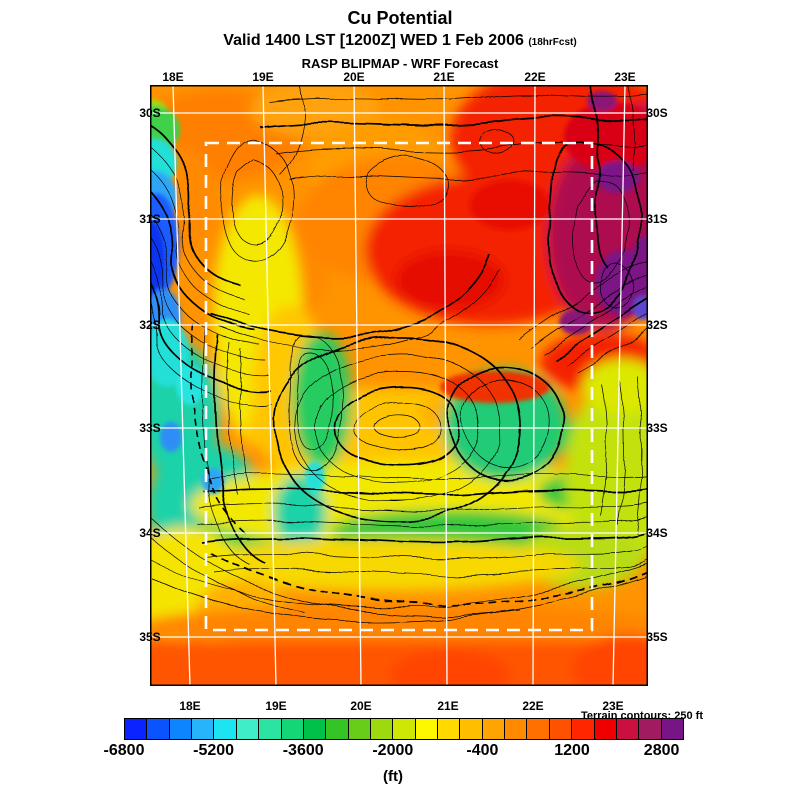  What do you see at coordinates (190, 706) in the screenshot?
I see `lon-label-bottom-18E: 18E` at bounding box center [190, 706].